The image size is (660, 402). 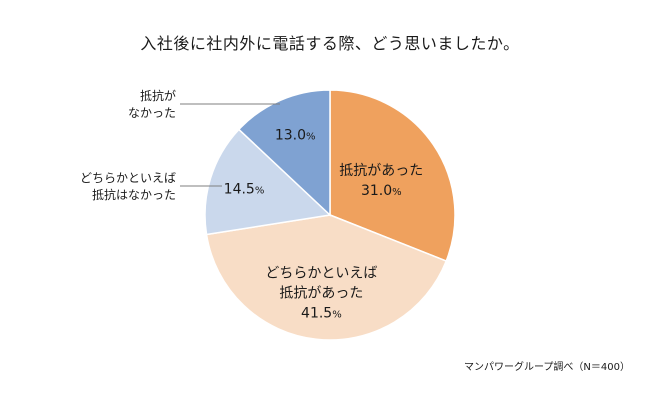 What do you see at coordinates (381, 191) in the screenshot?
I see `slice-value-1: 31.0%` at bounding box center [381, 191].